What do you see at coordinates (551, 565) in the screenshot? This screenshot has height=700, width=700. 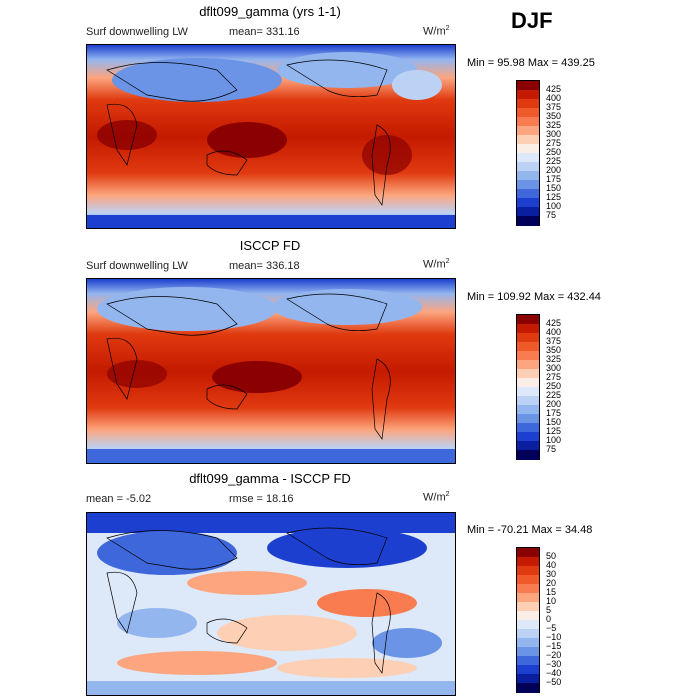 I see `colorbar-tick-label: 40` at bounding box center [551, 565].